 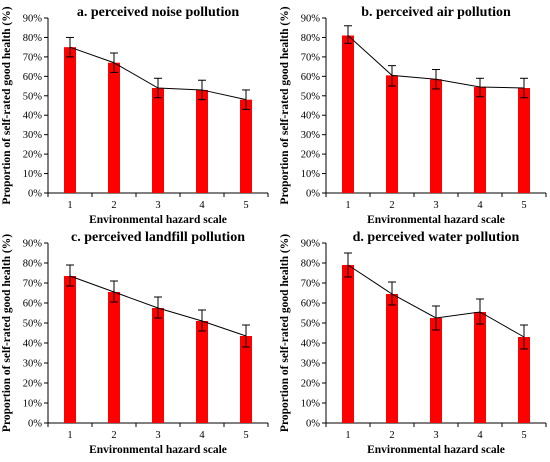 I want to click on chart-title: b. perceived air pollution, so click(x=436, y=12).